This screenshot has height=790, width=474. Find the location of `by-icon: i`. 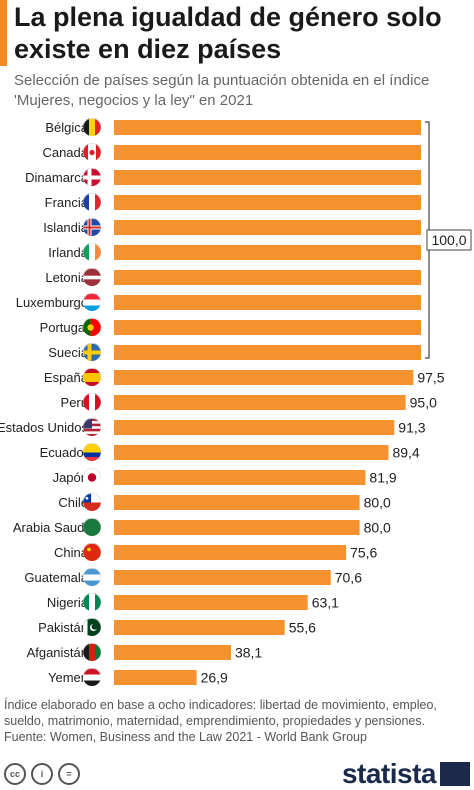

by-icon: i is located at coordinates (42, 774).